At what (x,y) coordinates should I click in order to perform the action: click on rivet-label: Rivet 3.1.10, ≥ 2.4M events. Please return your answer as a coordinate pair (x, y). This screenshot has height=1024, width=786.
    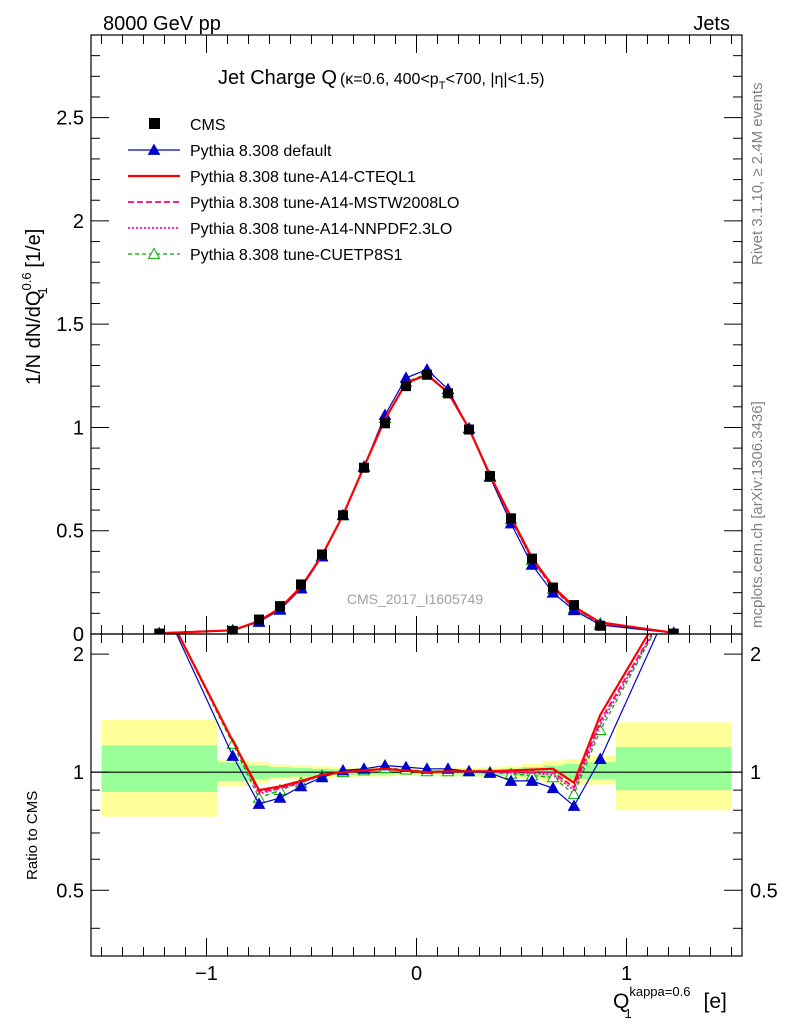
    Looking at the image, I should click on (757, 174).